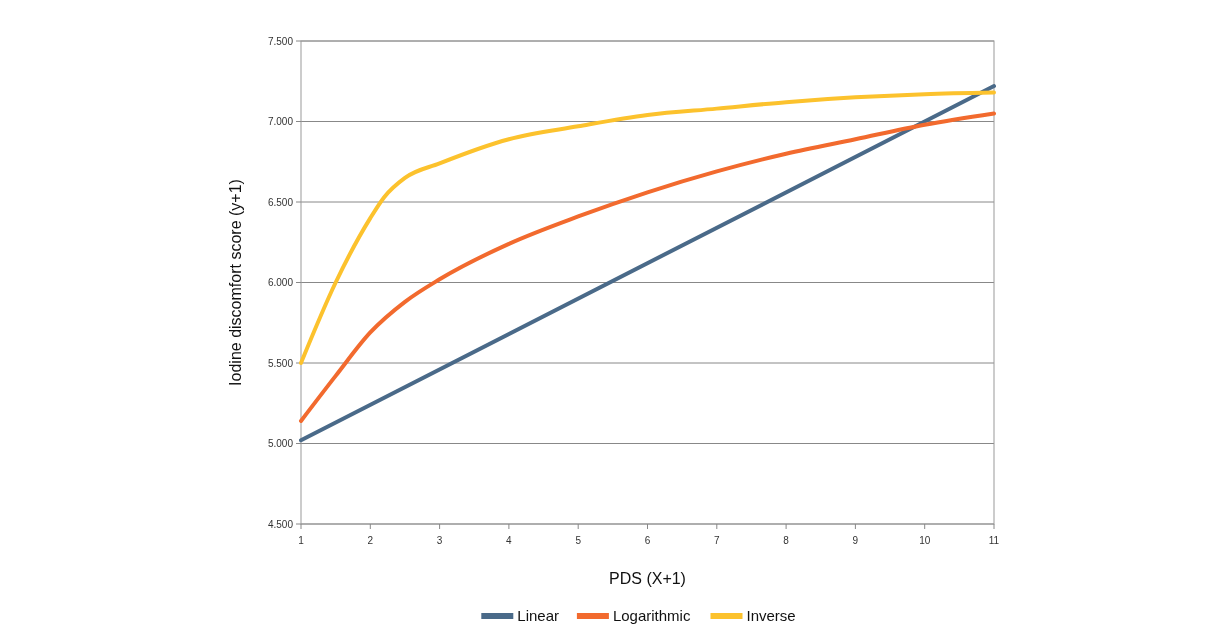 This screenshot has height=638, width=1225. Describe the element at coordinates (280, 524) in the screenshot. I see `y-tick-label: 4.500` at that location.